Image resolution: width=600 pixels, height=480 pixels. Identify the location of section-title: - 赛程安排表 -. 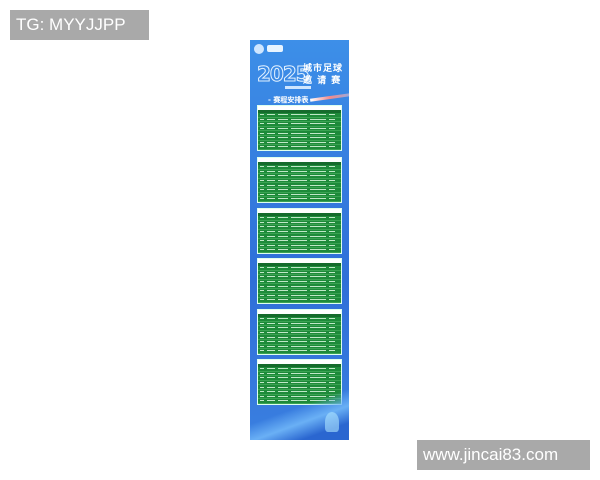
(291, 100).